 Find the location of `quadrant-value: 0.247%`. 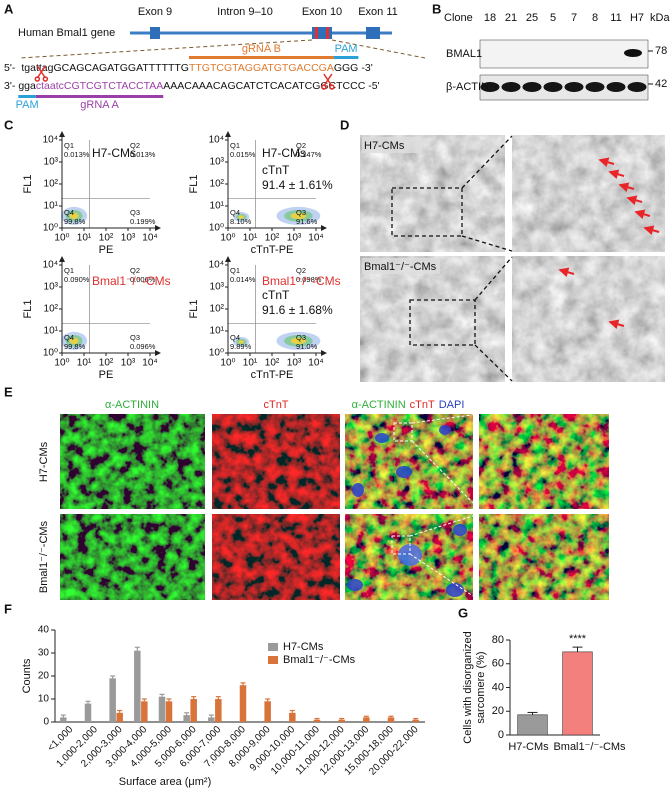

quadrant-value: 0.247% is located at coordinates (309, 154).